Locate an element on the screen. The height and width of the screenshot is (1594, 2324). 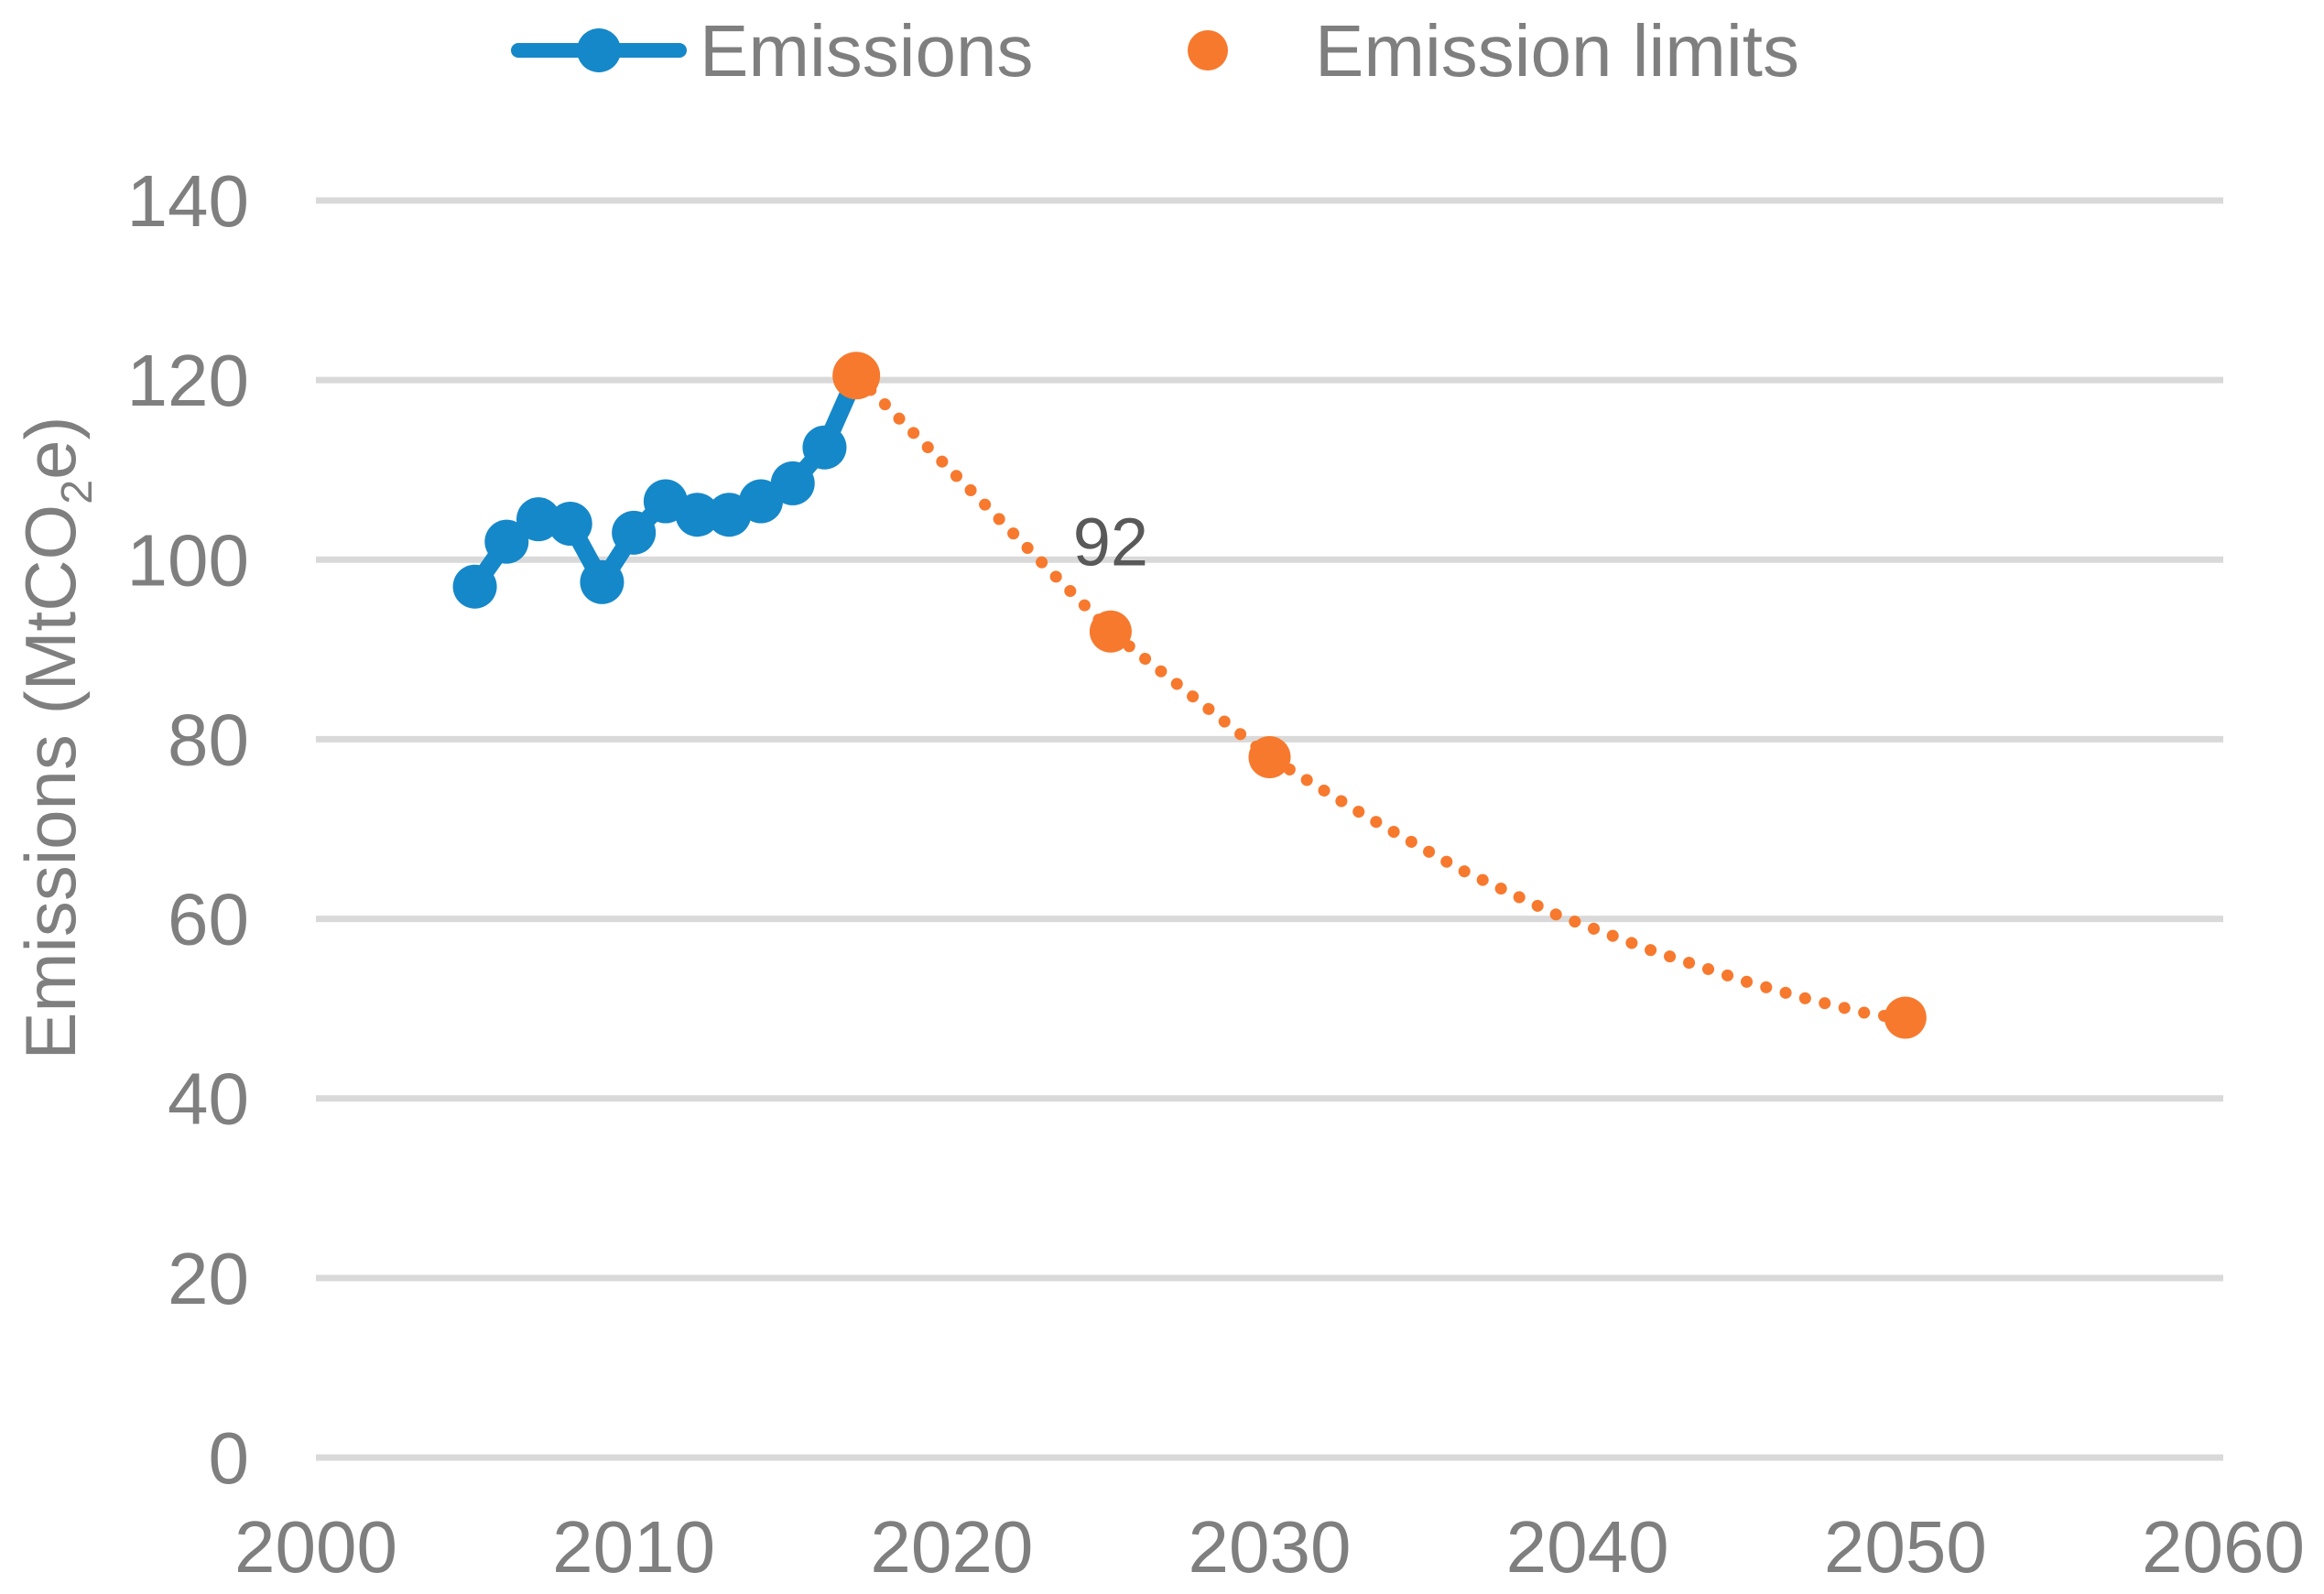
x-tick-2050: 2050 is located at coordinates (1906, 1547).